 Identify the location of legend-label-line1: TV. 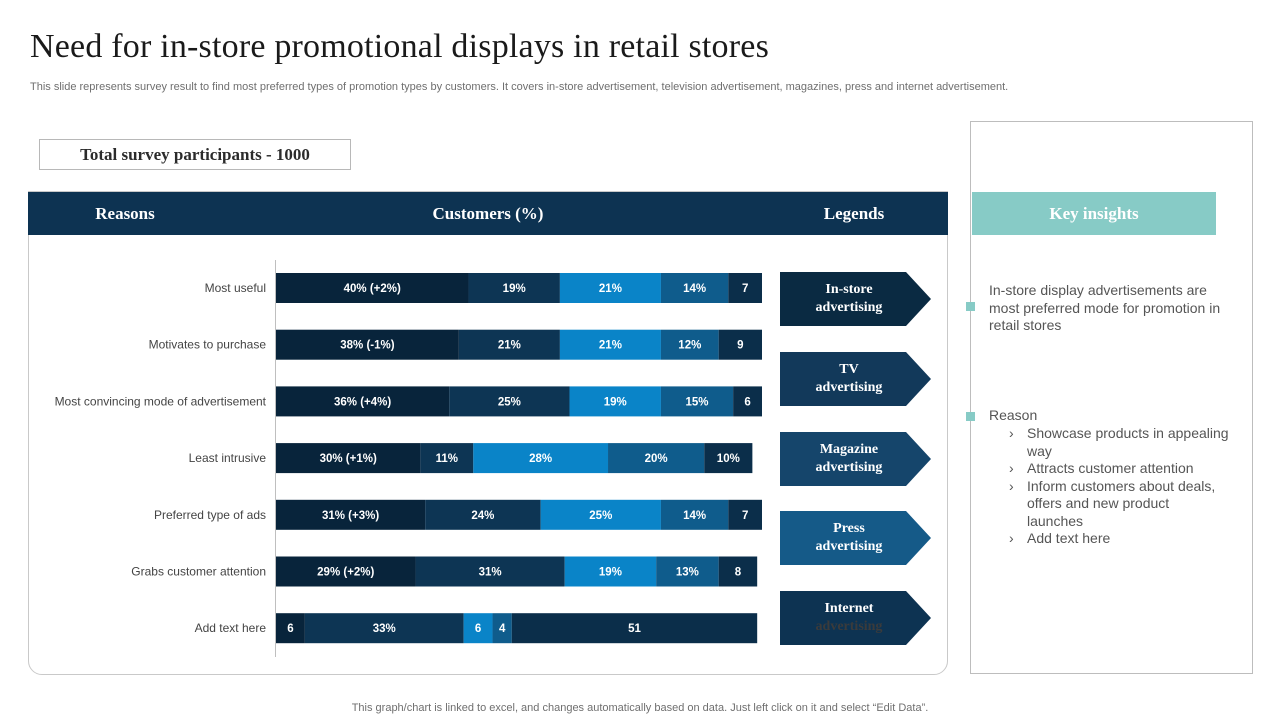
(849, 369).